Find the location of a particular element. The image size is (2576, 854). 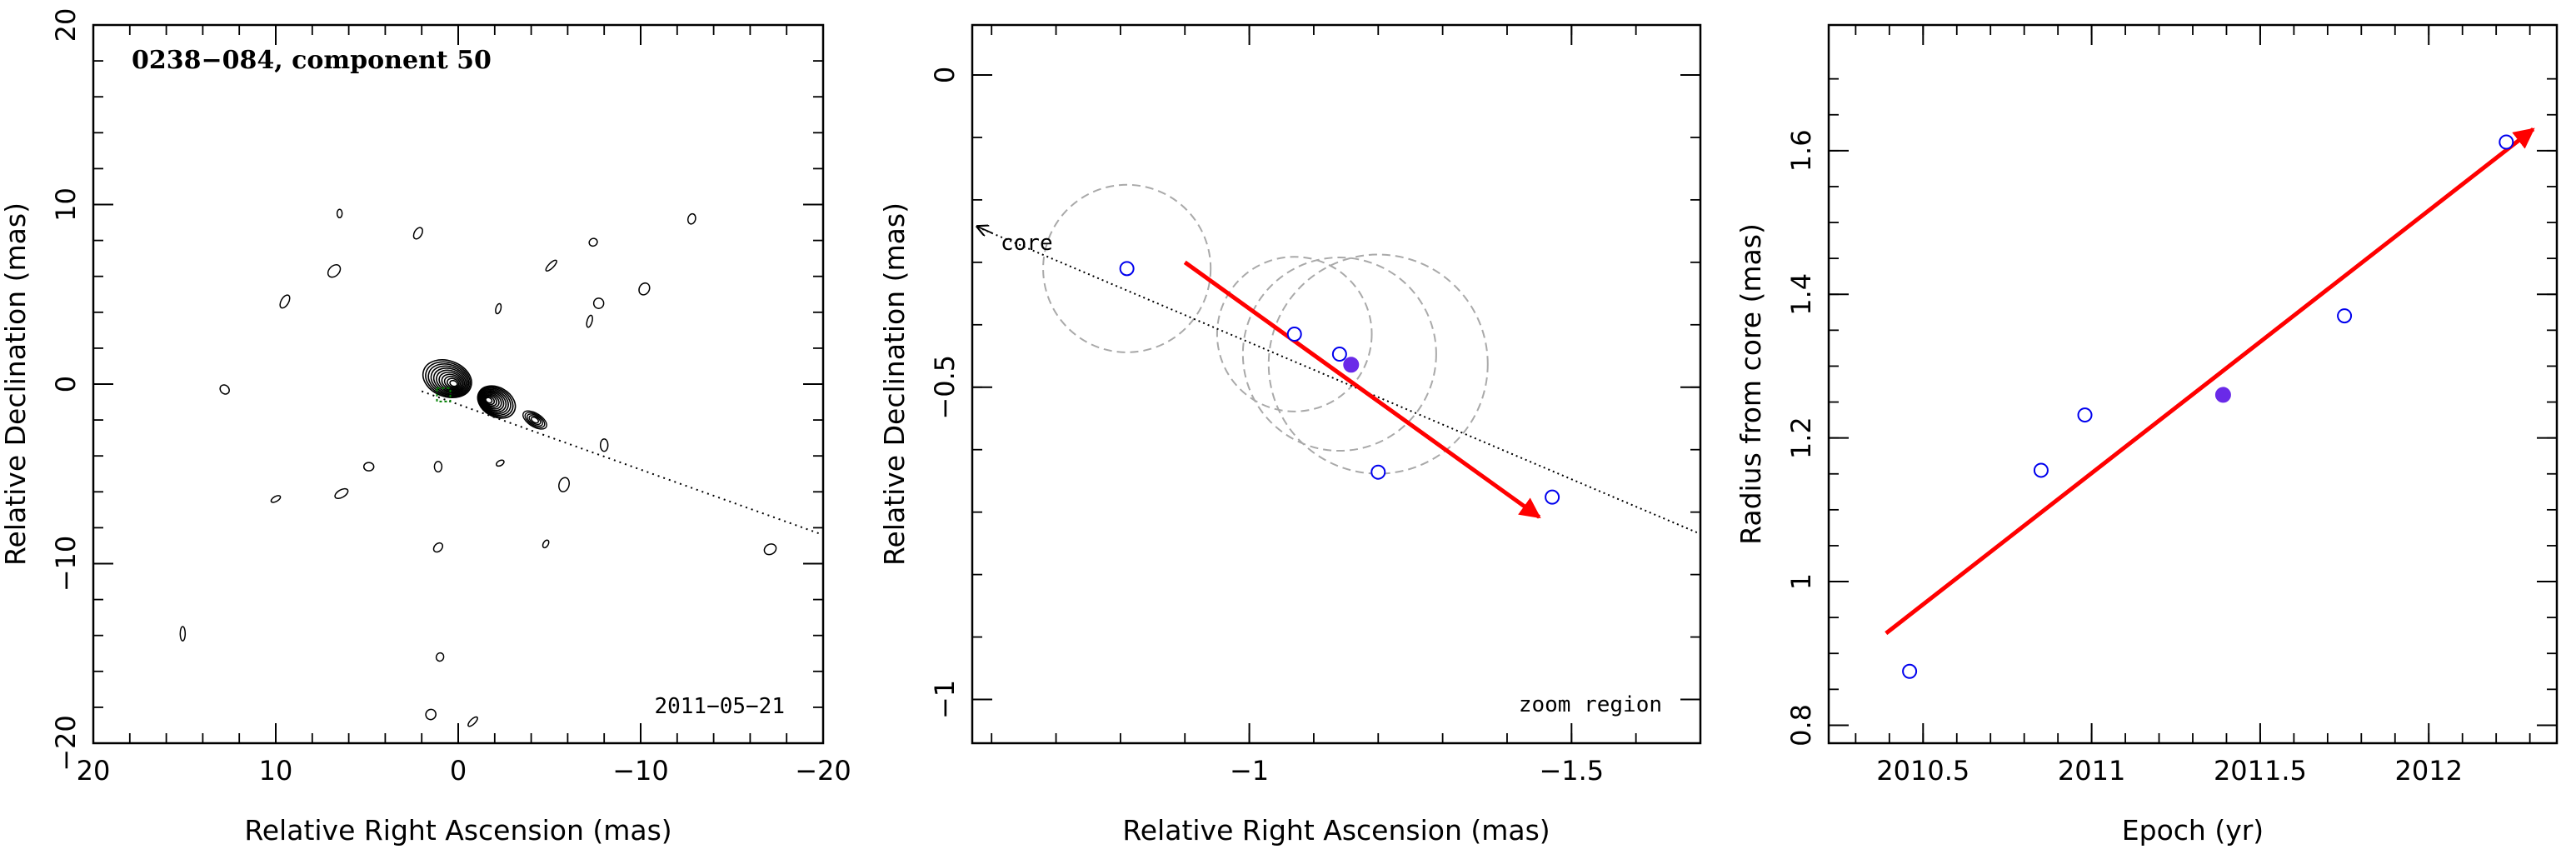

x-axis-title: Relative Right Ascension (mas) is located at coordinates (1336, 830).